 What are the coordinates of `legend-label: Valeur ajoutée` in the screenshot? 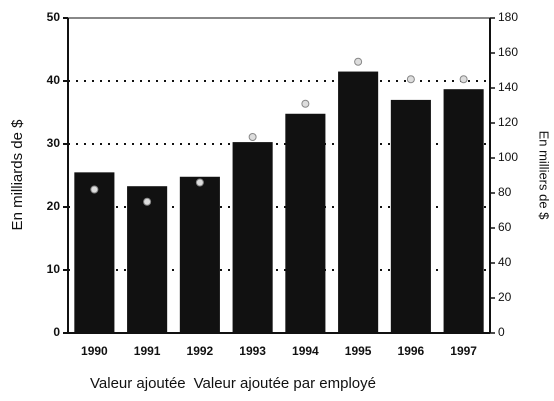 It's located at (138, 383).